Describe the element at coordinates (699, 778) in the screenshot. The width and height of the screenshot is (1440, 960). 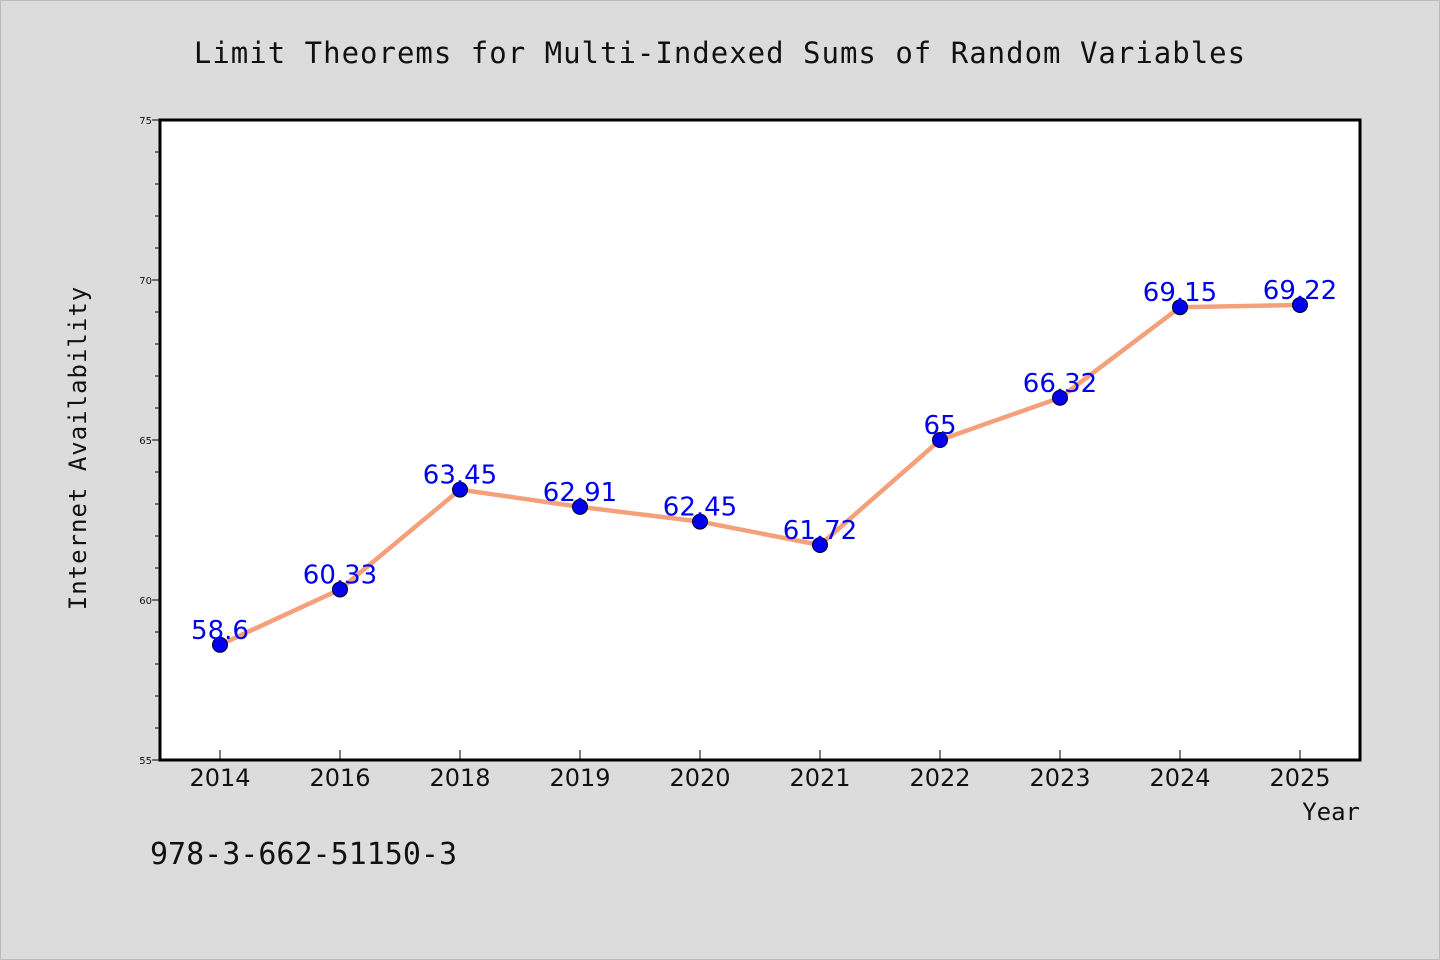
I see `x-tick-label: 2020` at that location.